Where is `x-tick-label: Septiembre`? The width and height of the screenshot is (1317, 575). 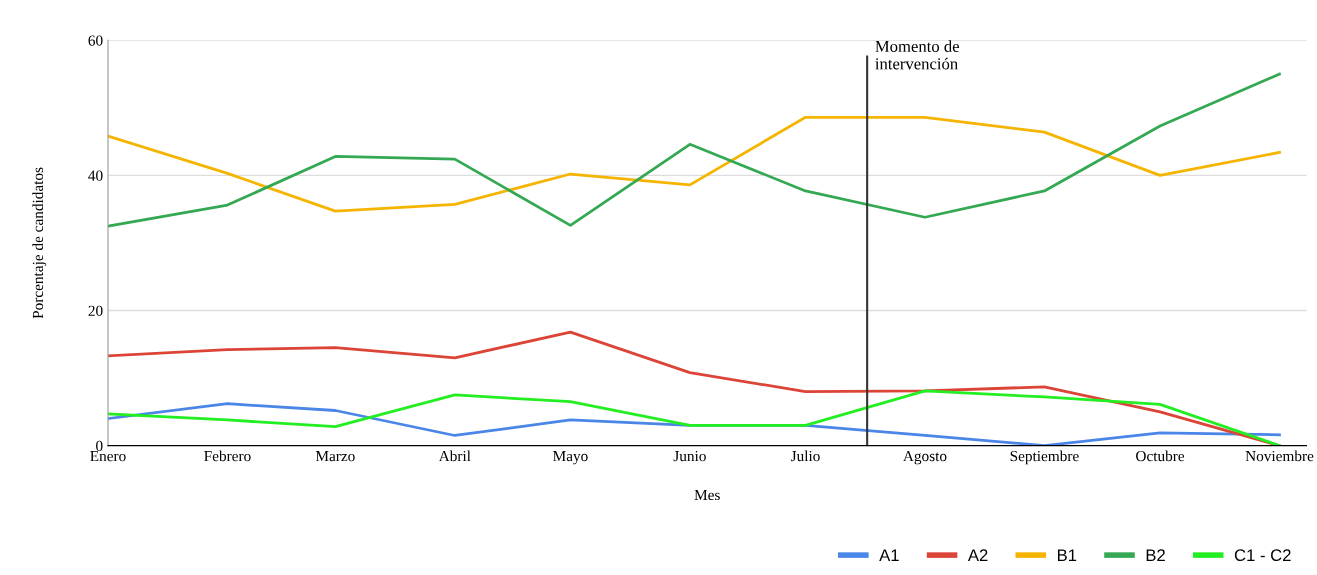
x-tick-label: Septiembre is located at coordinates (1044, 457).